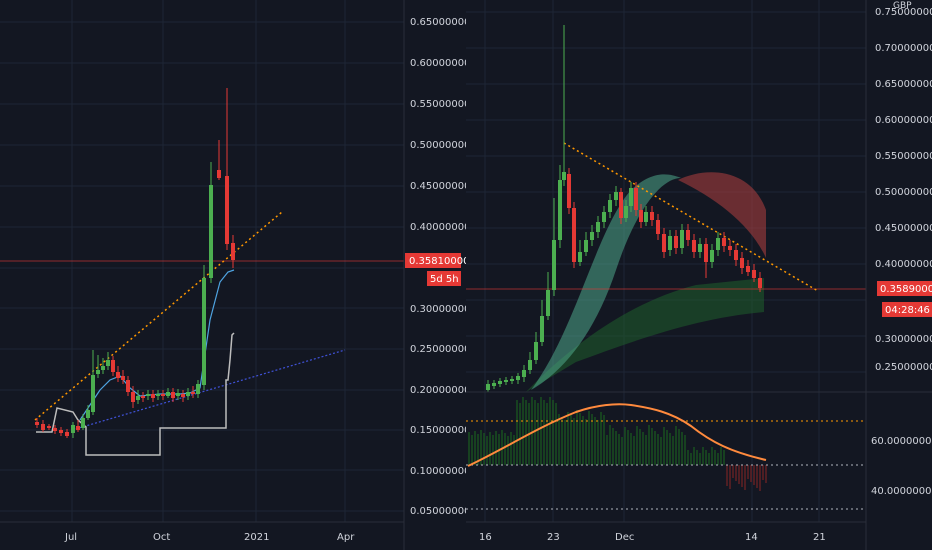 Image resolution: width=932 pixels, height=550 pixels. What do you see at coordinates (903, 367) in the screenshot?
I see `price-label: 0.25000000` at bounding box center [903, 367].